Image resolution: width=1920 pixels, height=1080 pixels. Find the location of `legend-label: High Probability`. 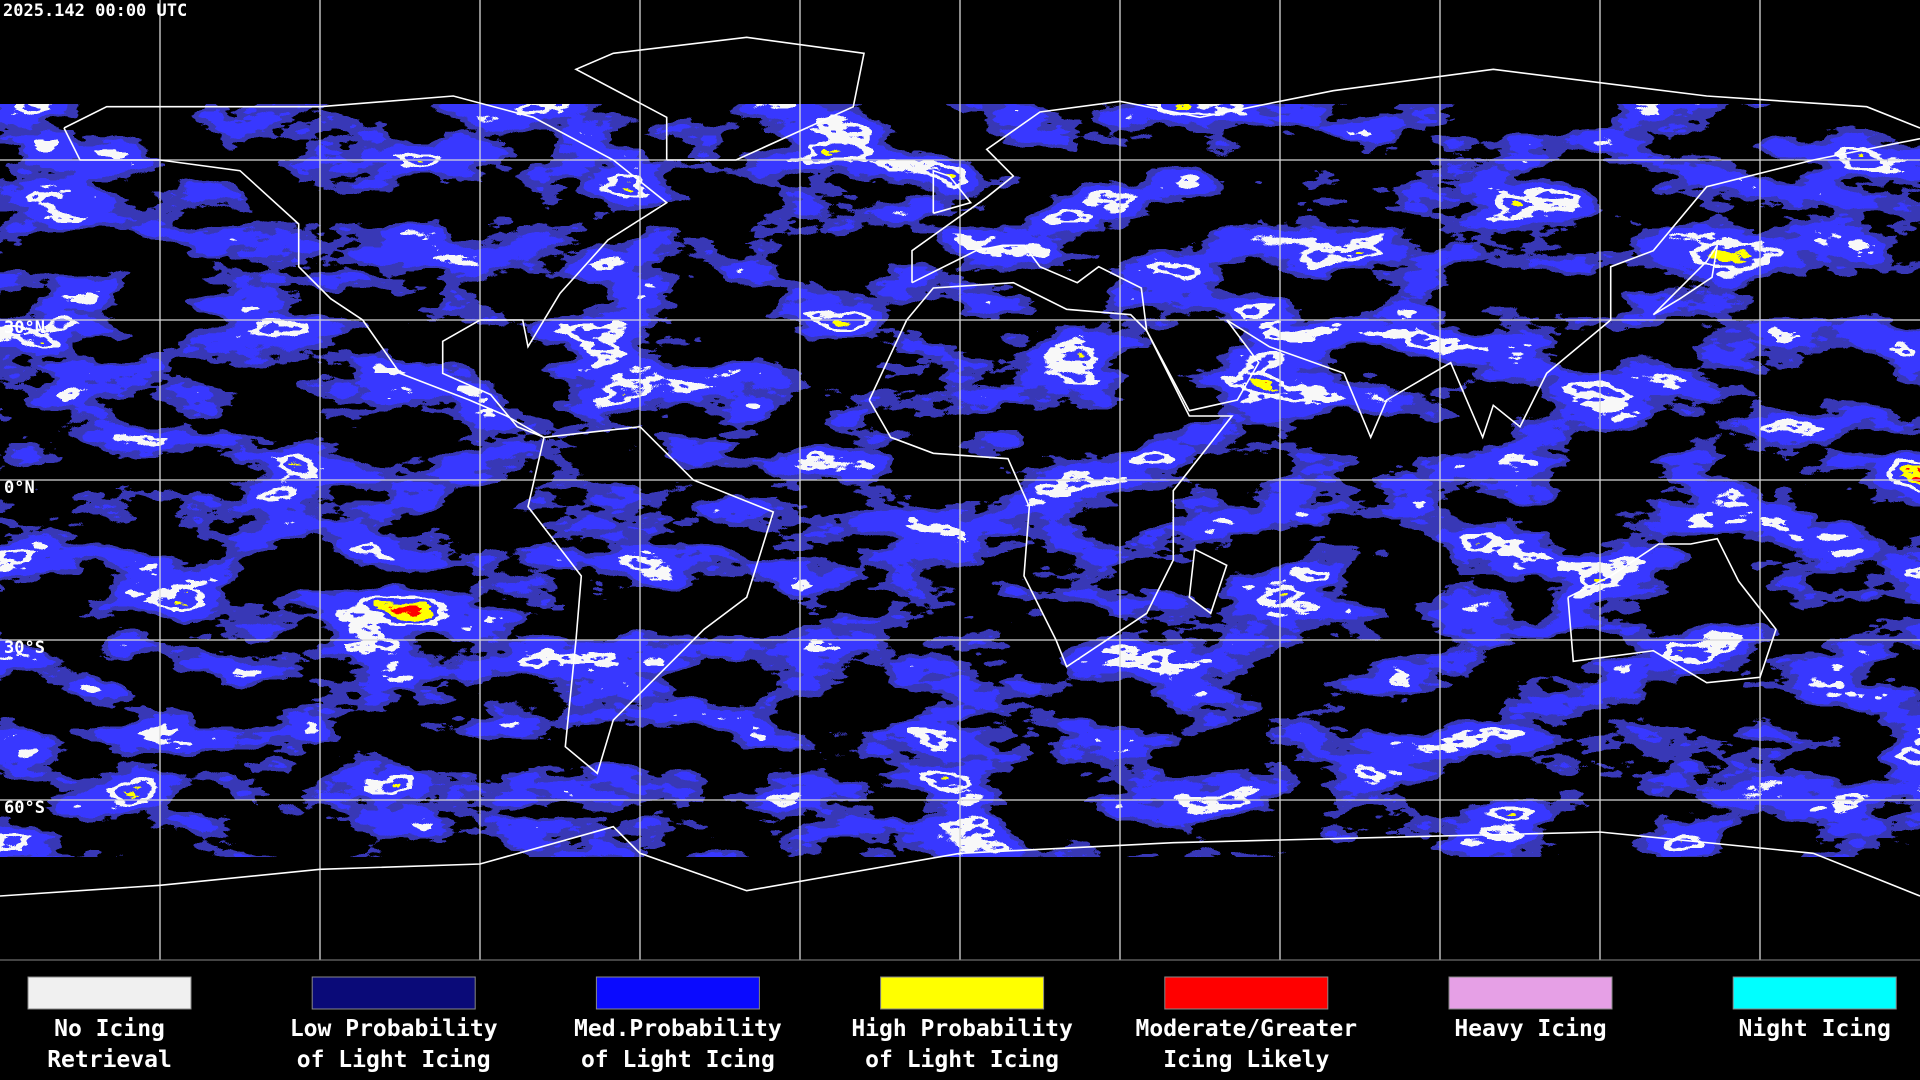

legend-label: High Probability is located at coordinates (962, 1029).